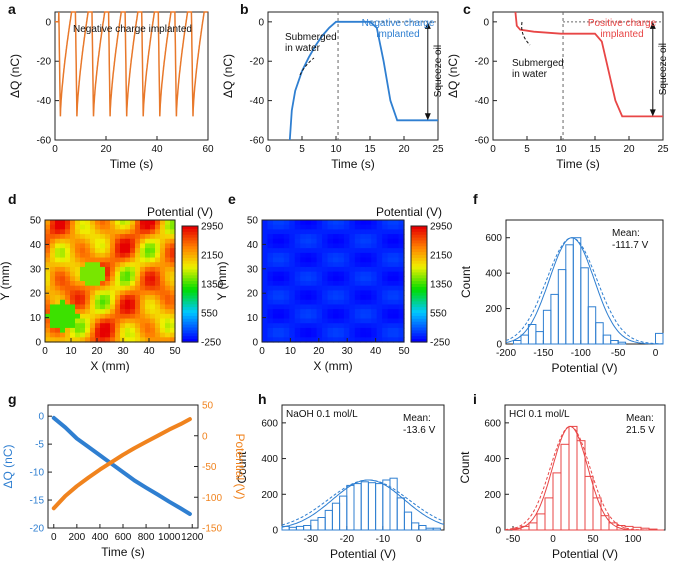  I want to click on colorbar-title: Potential (V), so click(180, 212).